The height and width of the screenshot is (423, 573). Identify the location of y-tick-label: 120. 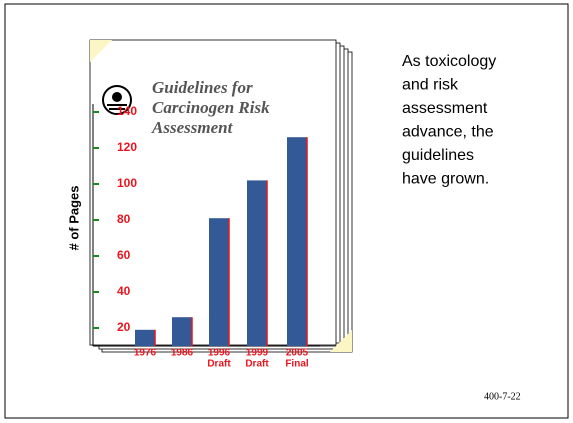
(127, 147).